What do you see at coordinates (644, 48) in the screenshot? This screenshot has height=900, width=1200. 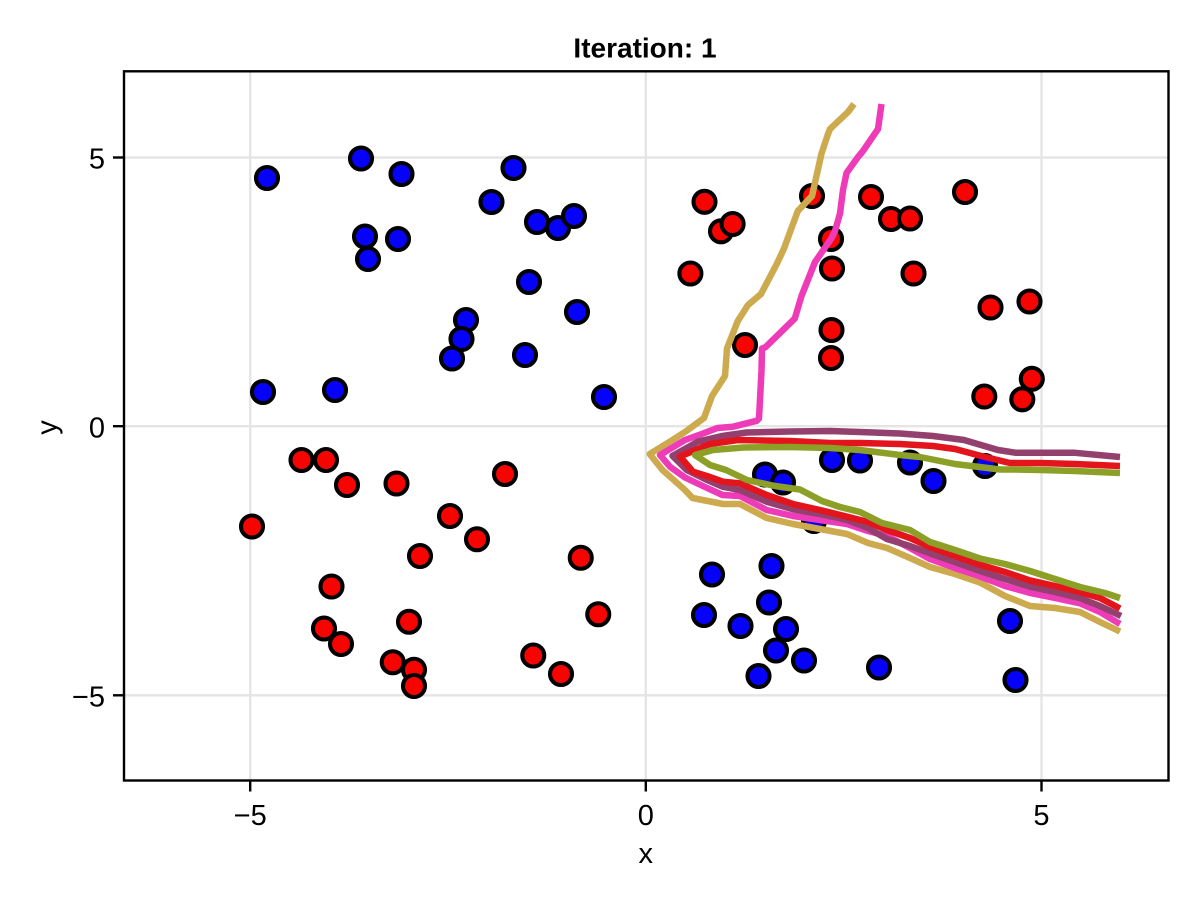 I see `svg-text: Iteration: 1` at bounding box center [644, 48].